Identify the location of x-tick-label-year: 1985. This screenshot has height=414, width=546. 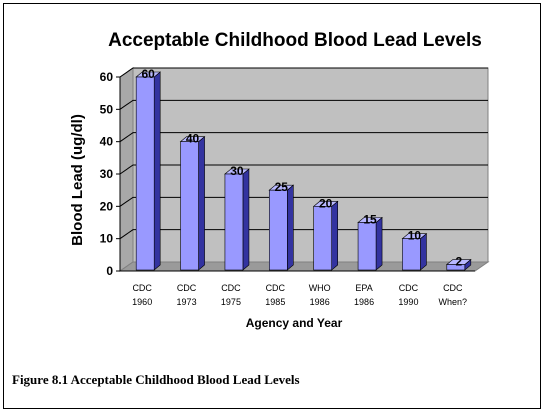
(275, 302).